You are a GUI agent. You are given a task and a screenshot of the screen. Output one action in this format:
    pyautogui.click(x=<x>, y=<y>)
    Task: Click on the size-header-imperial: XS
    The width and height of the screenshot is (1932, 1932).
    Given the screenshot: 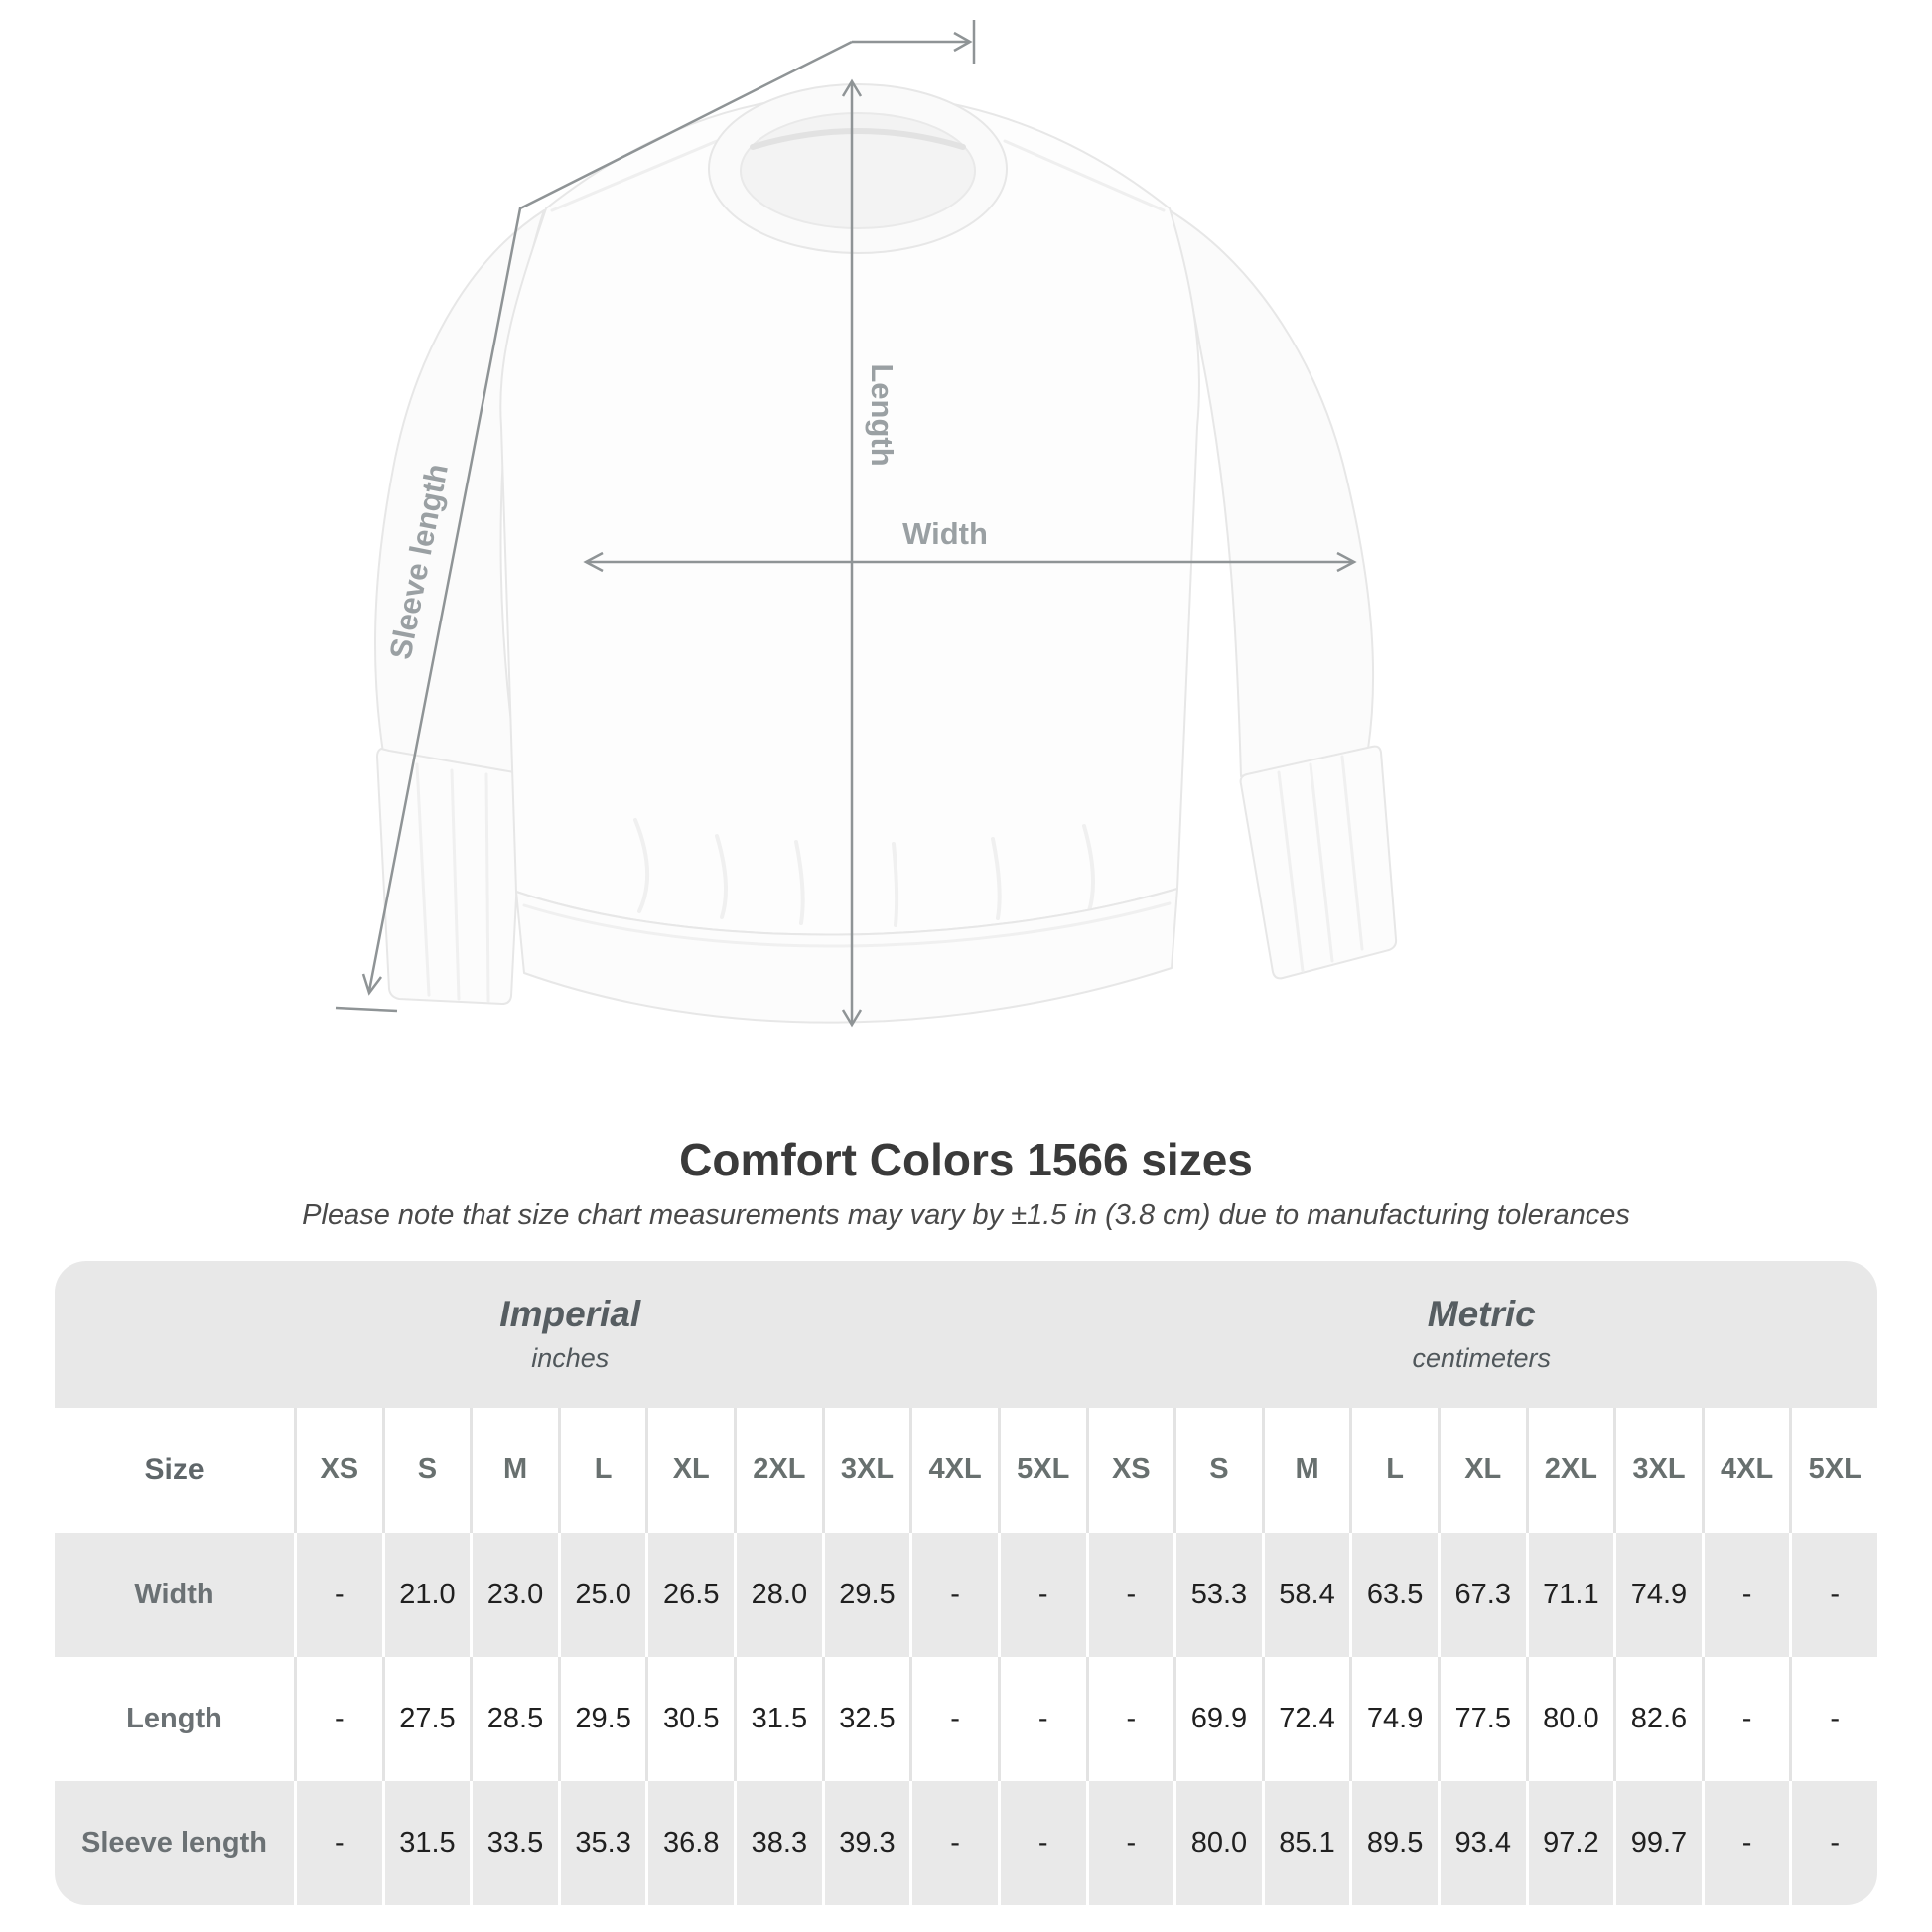 What is the action you would take?
    pyautogui.click(x=338, y=1470)
    